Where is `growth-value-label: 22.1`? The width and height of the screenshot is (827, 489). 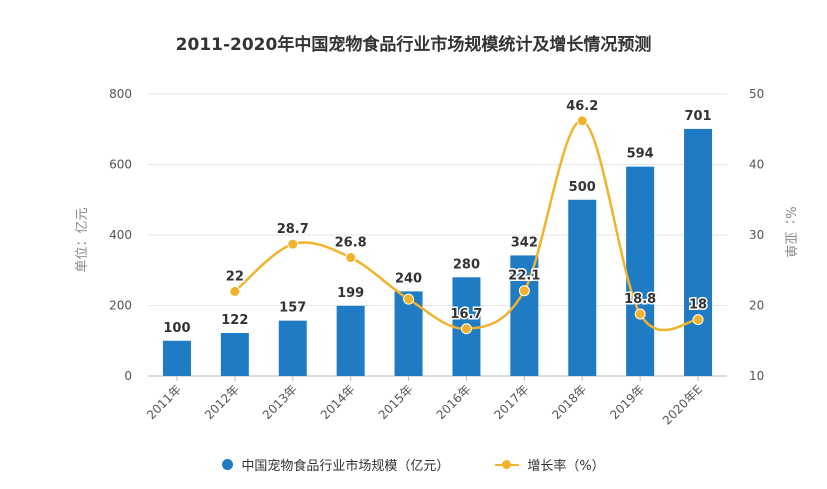
growth-value-label: 22.1 is located at coordinates (524, 276).